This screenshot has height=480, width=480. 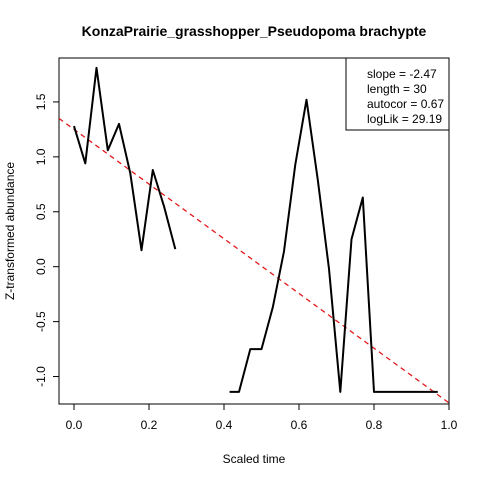 What do you see at coordinates (374, 425) in the screenshot?
I see `x-tick-label: 0.8` at bounding box center [374, 425].